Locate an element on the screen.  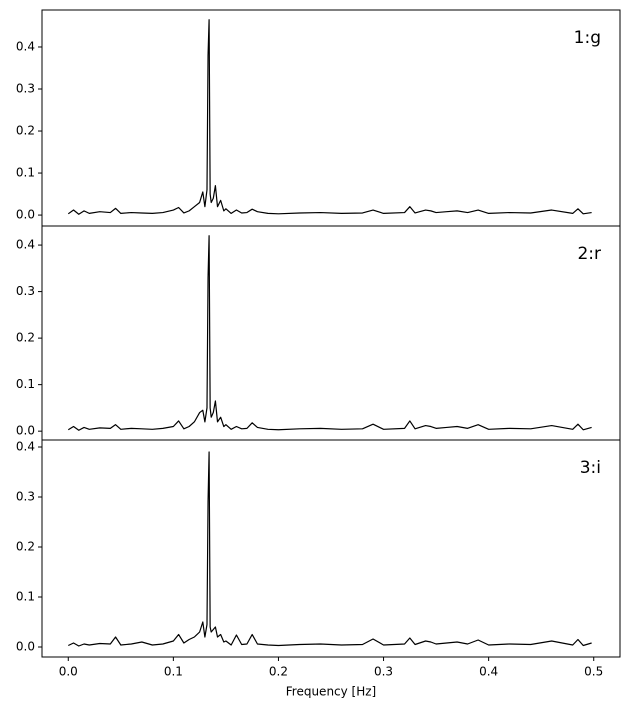
x-tick-label: 0.4 is located at coordinates (488, 672).